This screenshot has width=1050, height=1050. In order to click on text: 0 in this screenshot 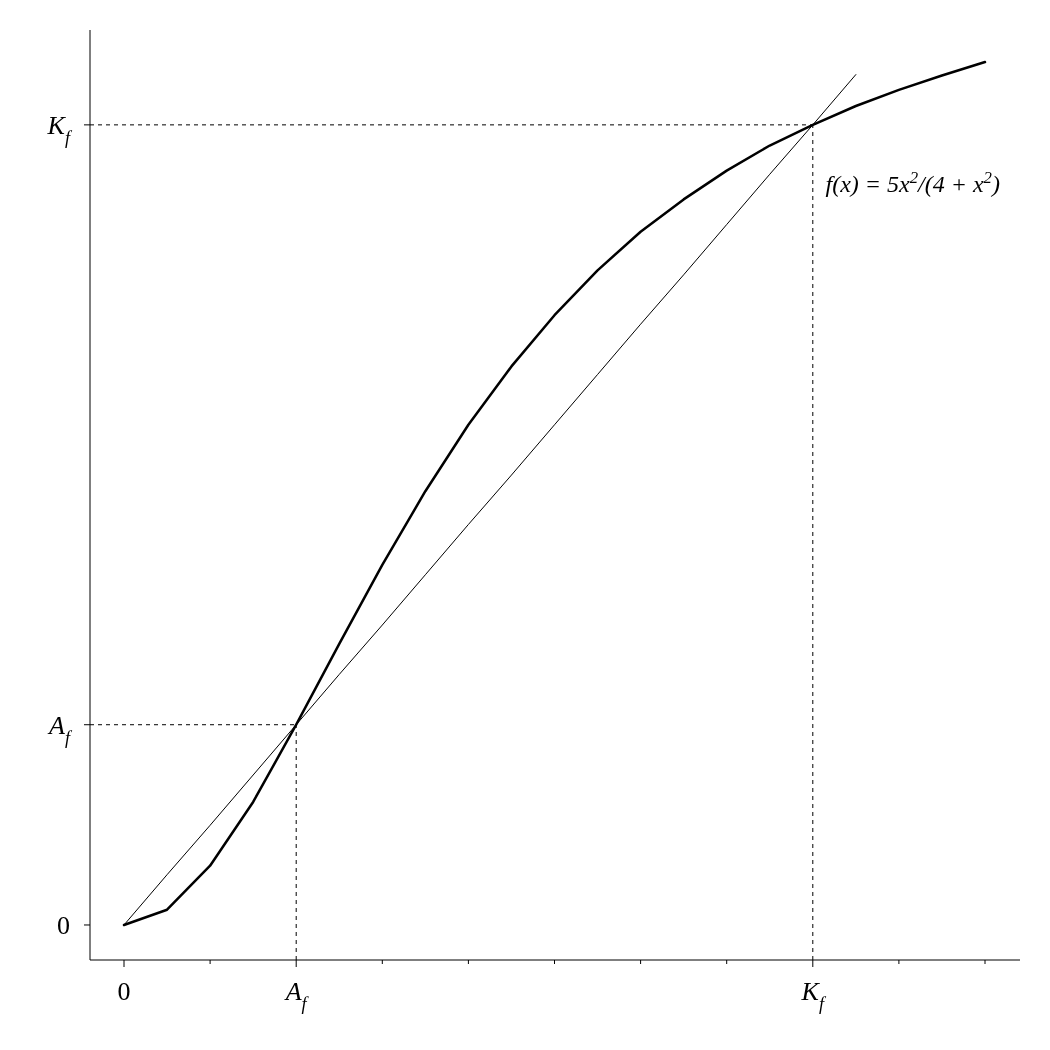, I will do `click(63, 925)`.